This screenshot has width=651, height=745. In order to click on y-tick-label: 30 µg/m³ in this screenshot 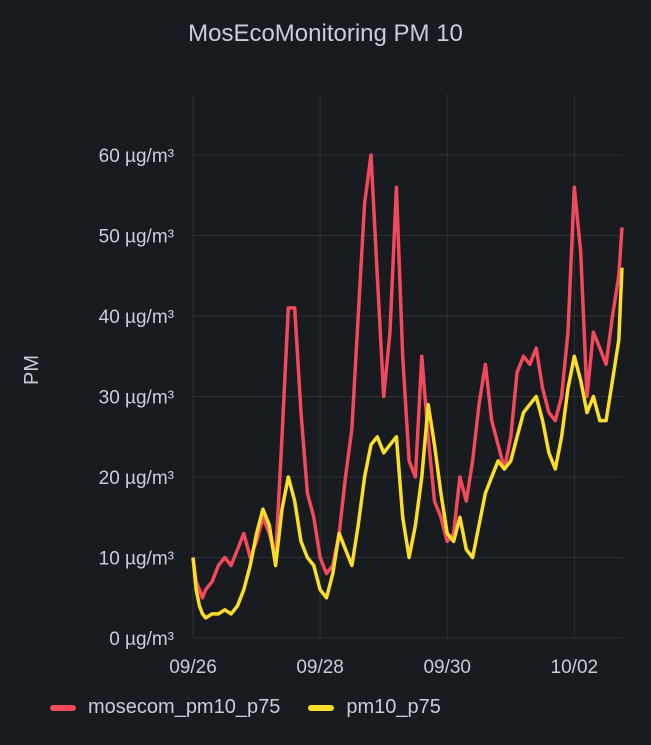, I will do `click(136, 398)`.